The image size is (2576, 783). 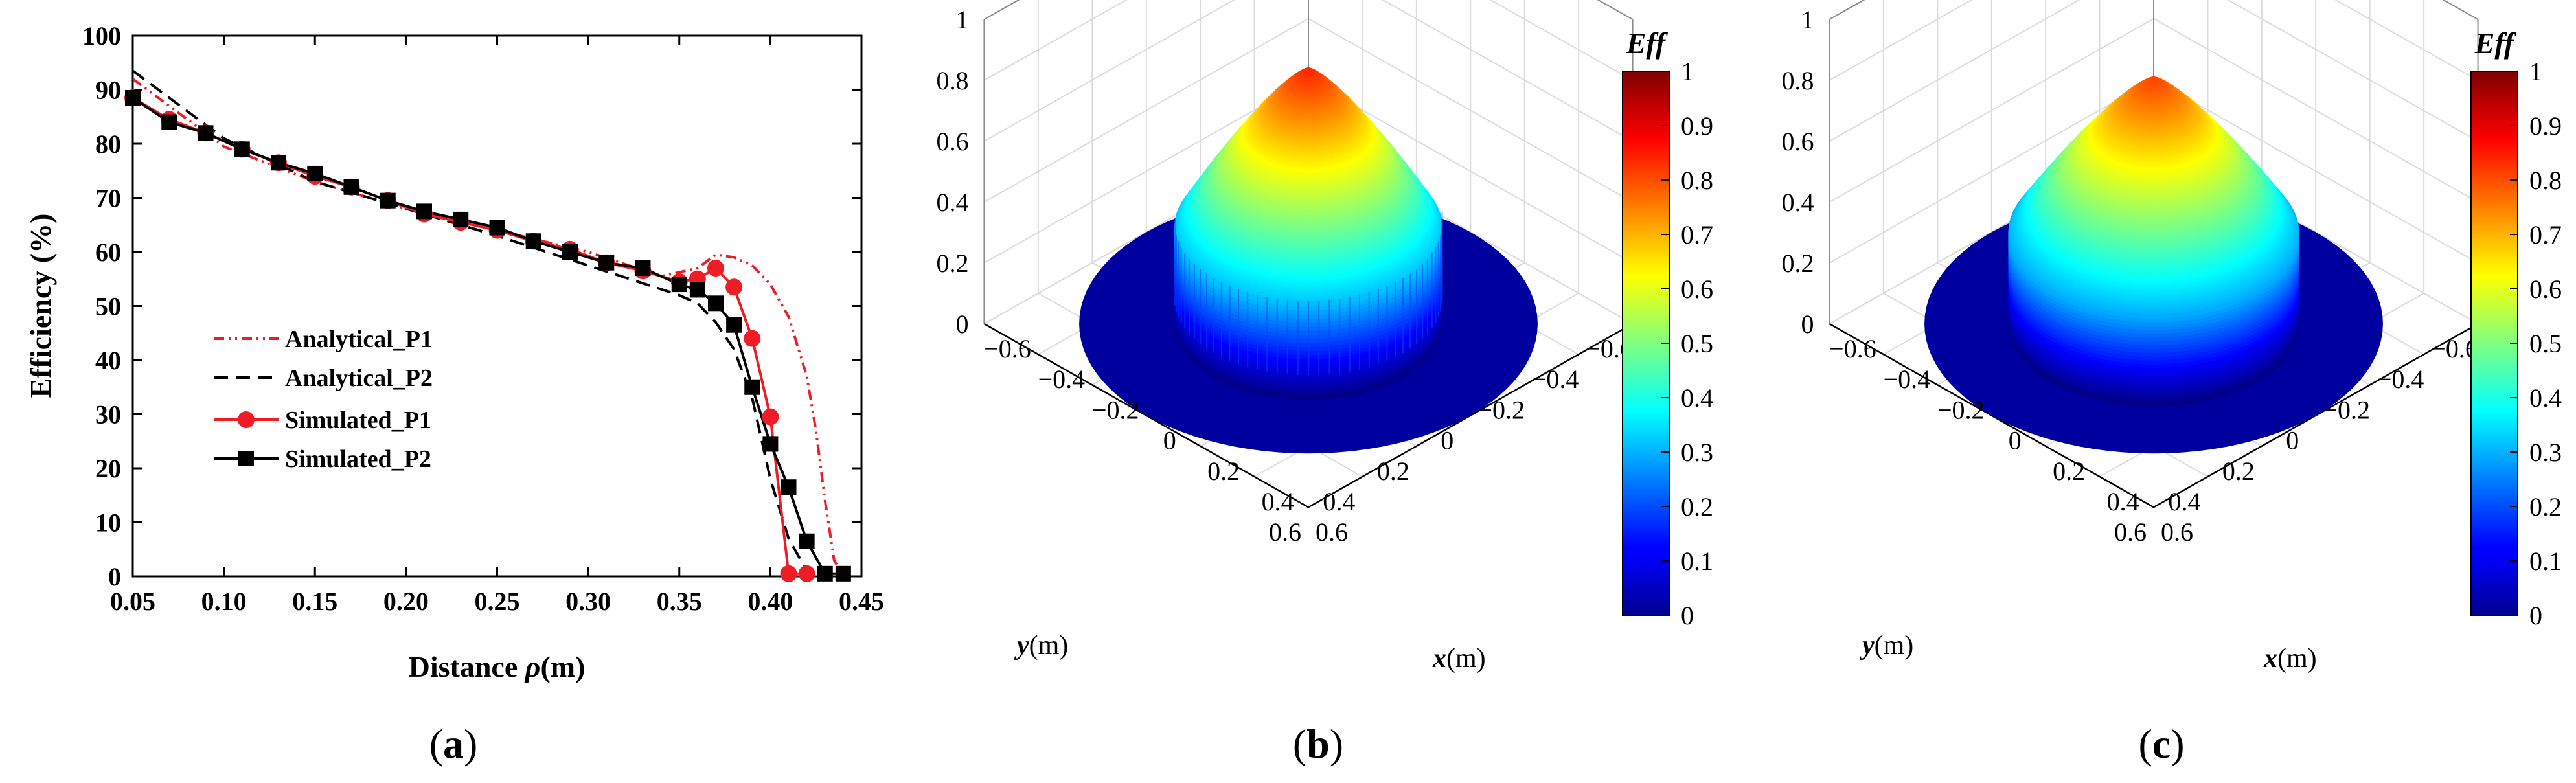 What do you see at coordinates (323, 378) in the screenshot?
I see `legend-entry: Analytical_P2` at bounding box center [323, 378].